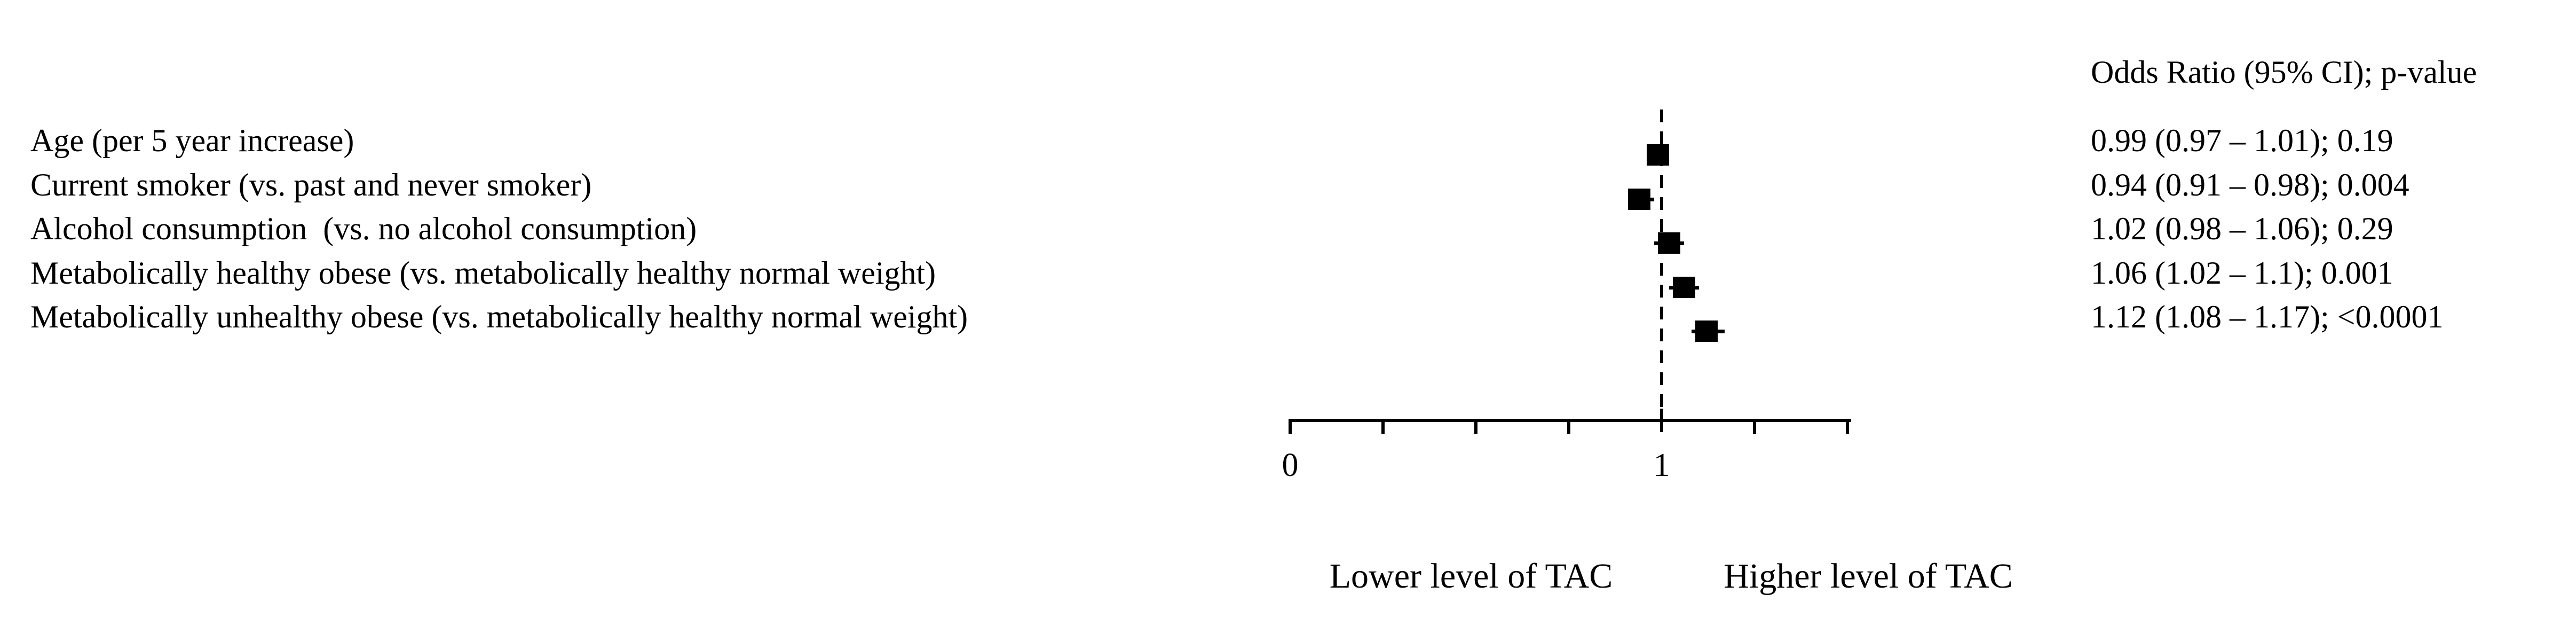  I want to click on axis-tick-label: 0, so click(1290, 465).